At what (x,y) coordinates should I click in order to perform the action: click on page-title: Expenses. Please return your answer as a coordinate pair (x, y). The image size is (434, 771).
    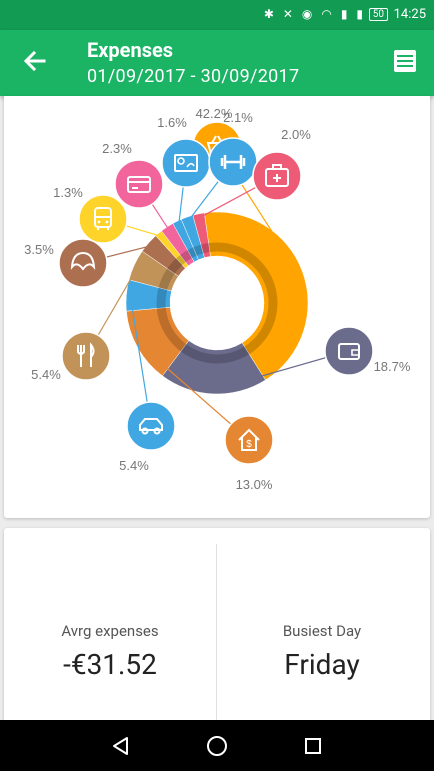
    Looking at the image, I should click on (130, 50).